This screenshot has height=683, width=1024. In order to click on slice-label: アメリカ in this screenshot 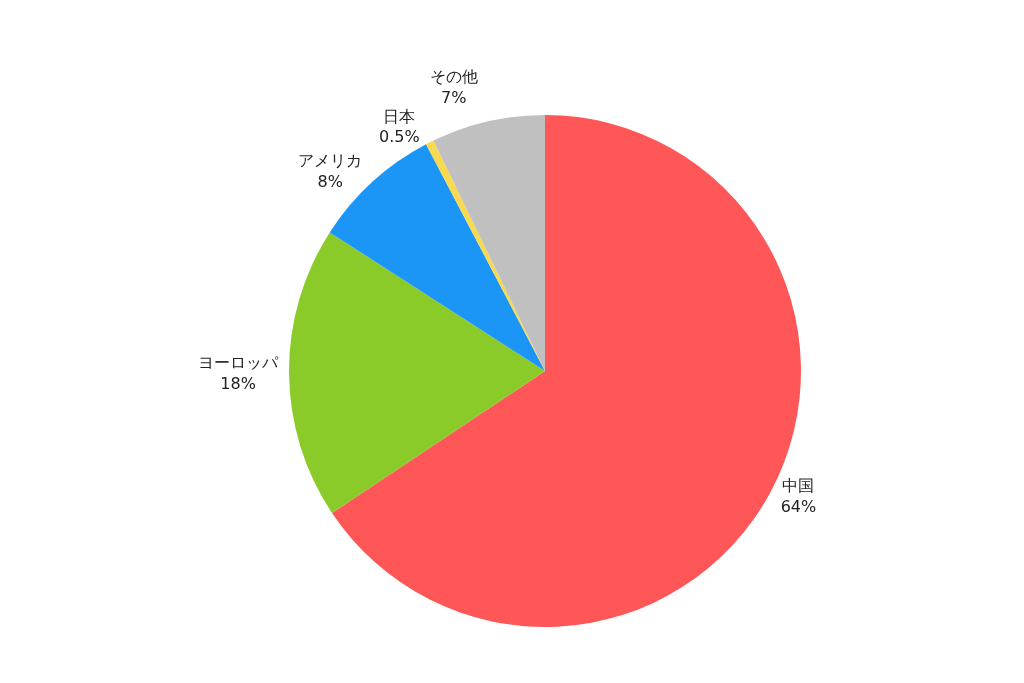, I will do `click(330, 161)`.